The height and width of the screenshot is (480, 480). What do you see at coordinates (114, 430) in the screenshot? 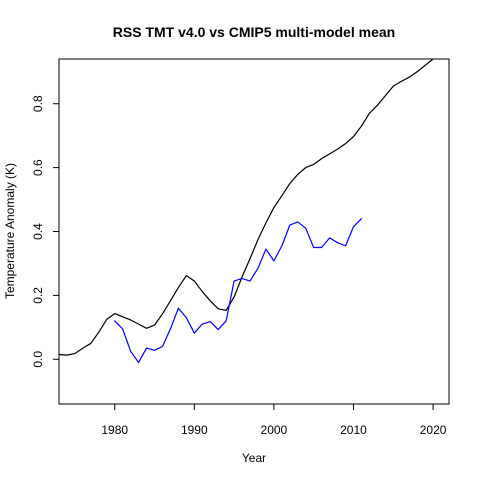
I see `x-tick-label: 1980` at bounding box center [114, 430].